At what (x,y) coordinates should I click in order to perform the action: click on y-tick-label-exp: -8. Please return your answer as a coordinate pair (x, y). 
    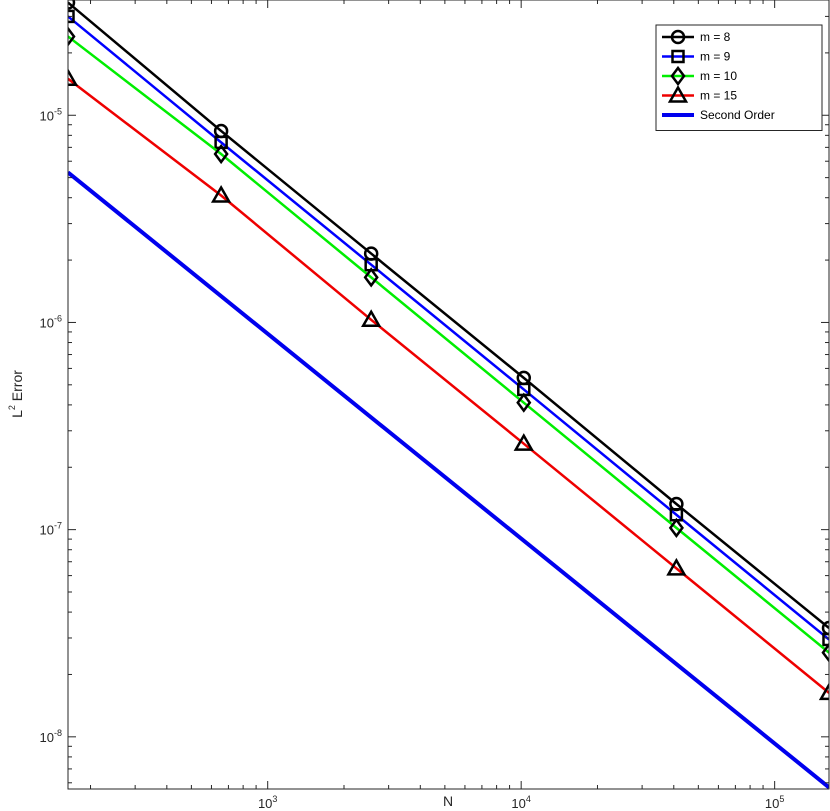
    Looking at the image, I should click on (58, 733).